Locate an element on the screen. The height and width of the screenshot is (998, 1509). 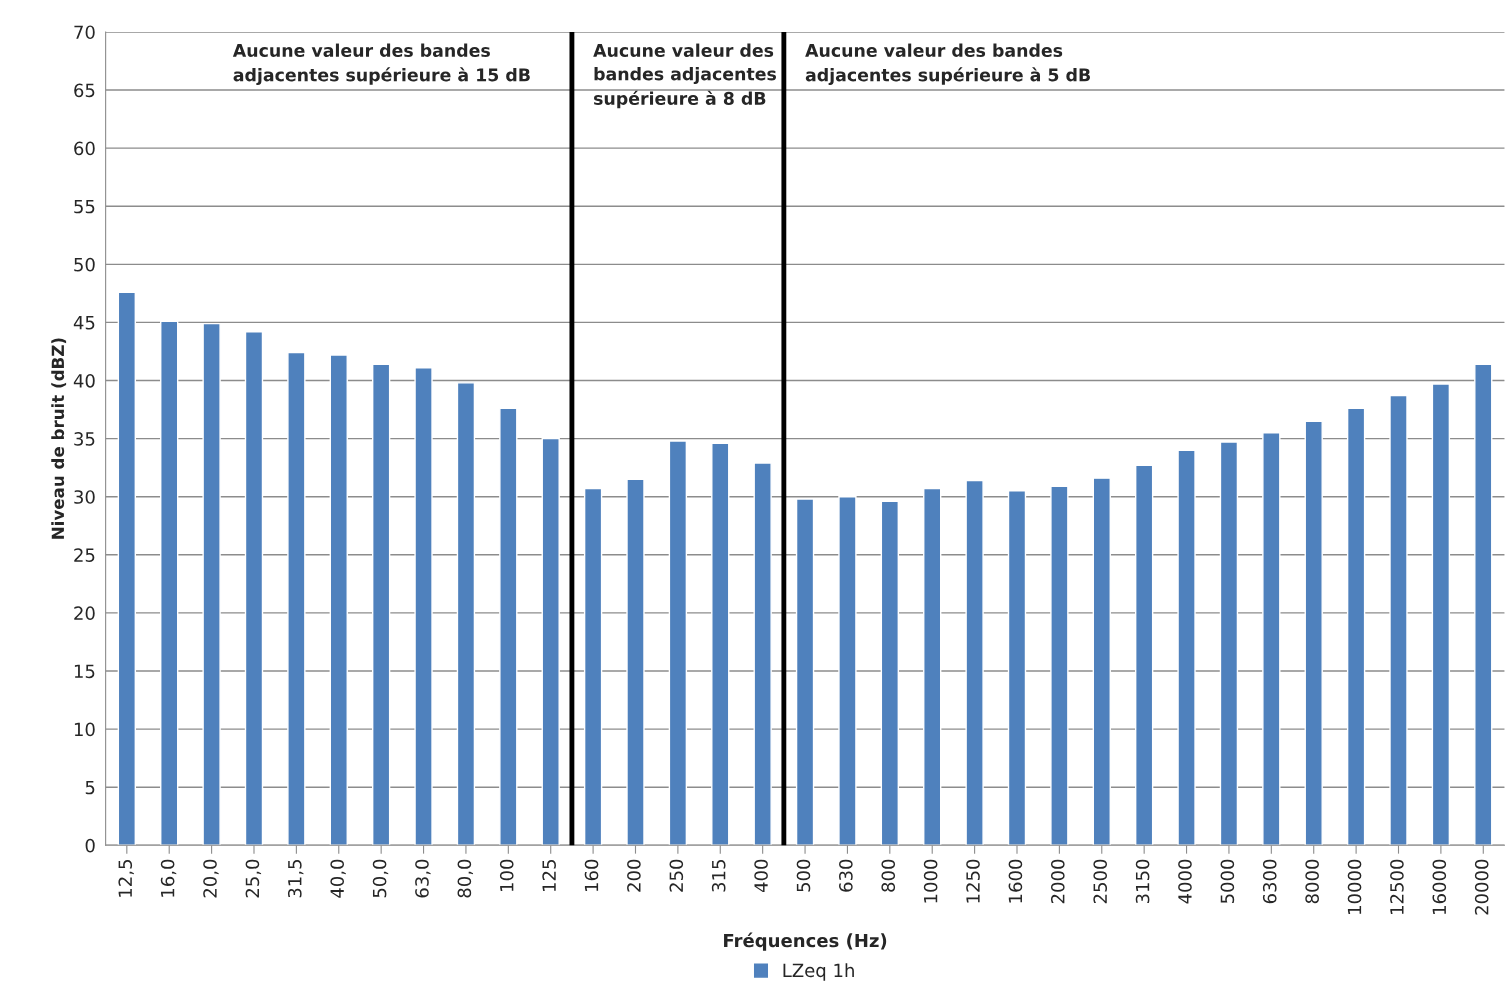
y-tick-label: 30 is located at coordinates (84, 497).